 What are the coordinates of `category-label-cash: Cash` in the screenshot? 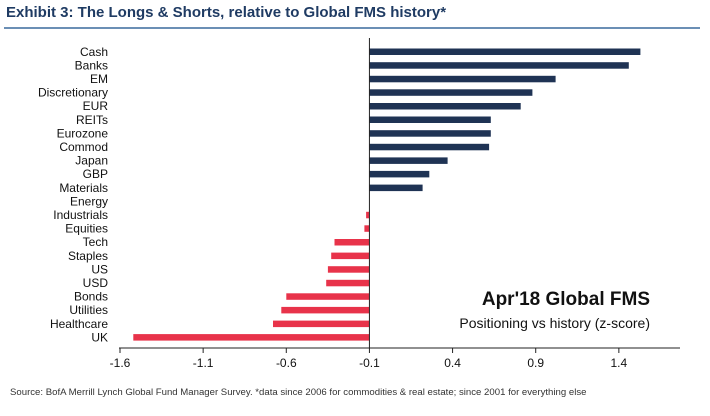 It's located at (94, 52).